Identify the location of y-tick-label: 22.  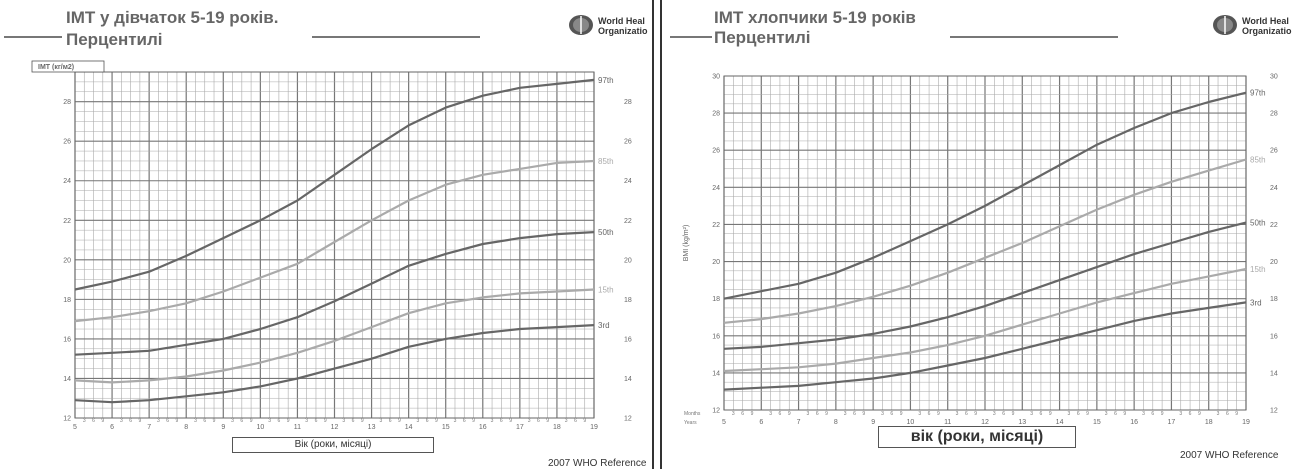
(67, 221).